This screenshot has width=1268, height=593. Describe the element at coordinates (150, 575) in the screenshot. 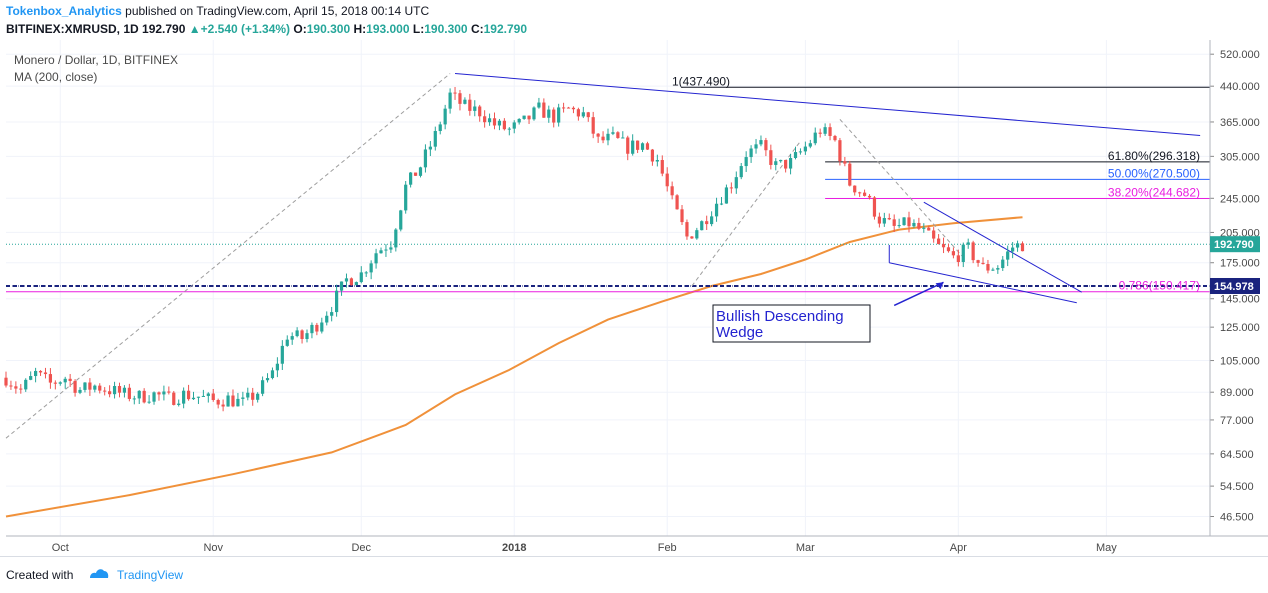

I see `tradingview-link: TradingView` at that location.